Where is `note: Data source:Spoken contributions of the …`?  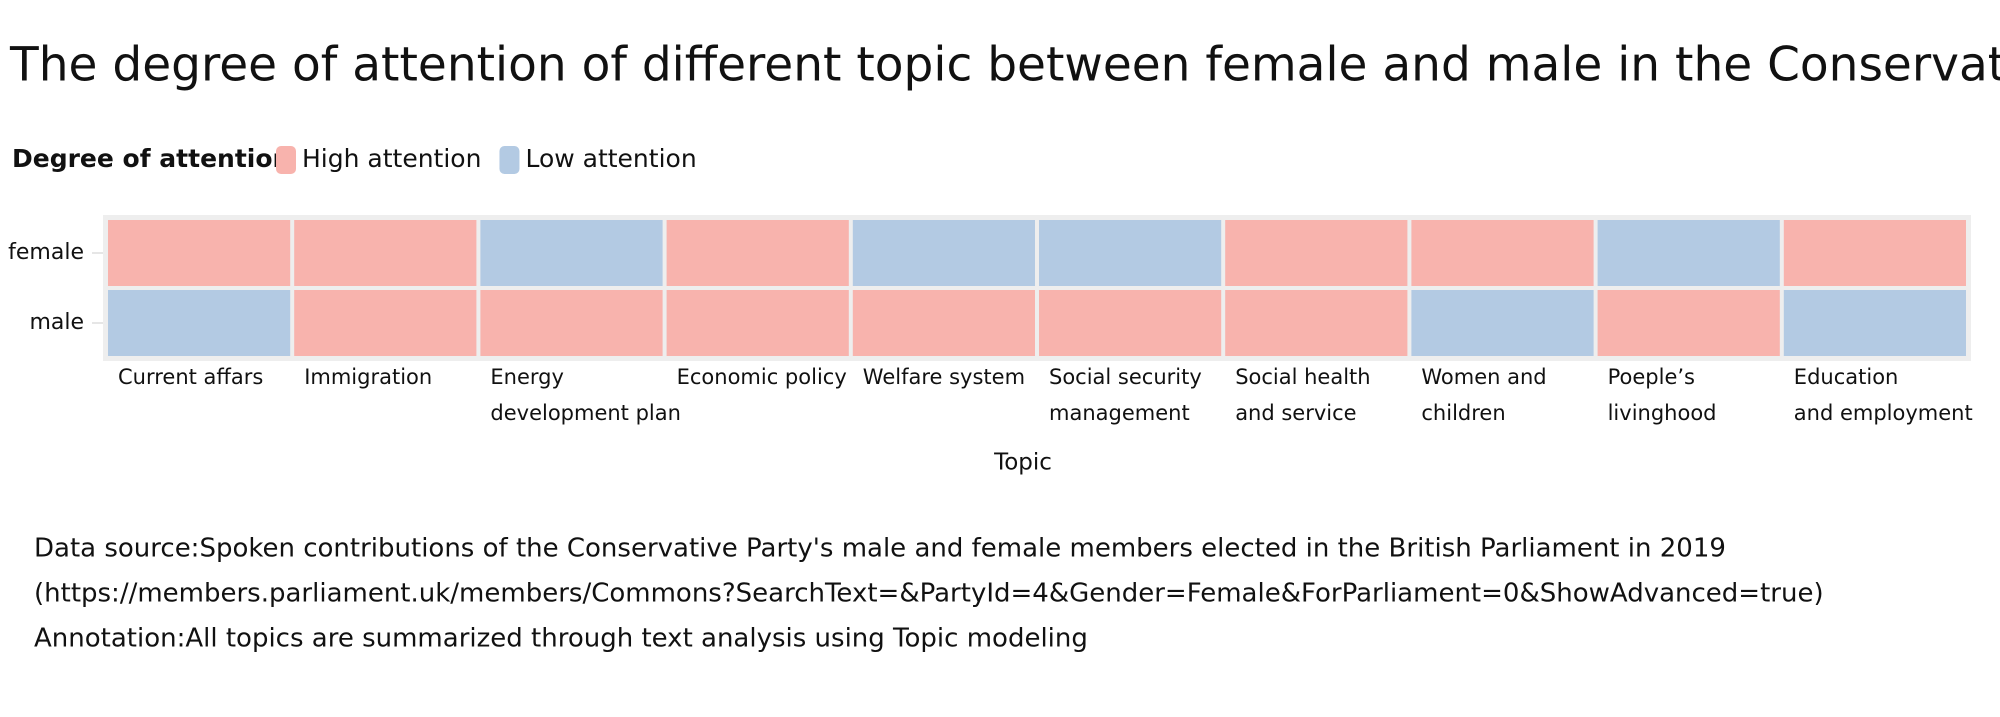
note: Data source:Spoken contributions of the … is located at coordinates (880, 549).